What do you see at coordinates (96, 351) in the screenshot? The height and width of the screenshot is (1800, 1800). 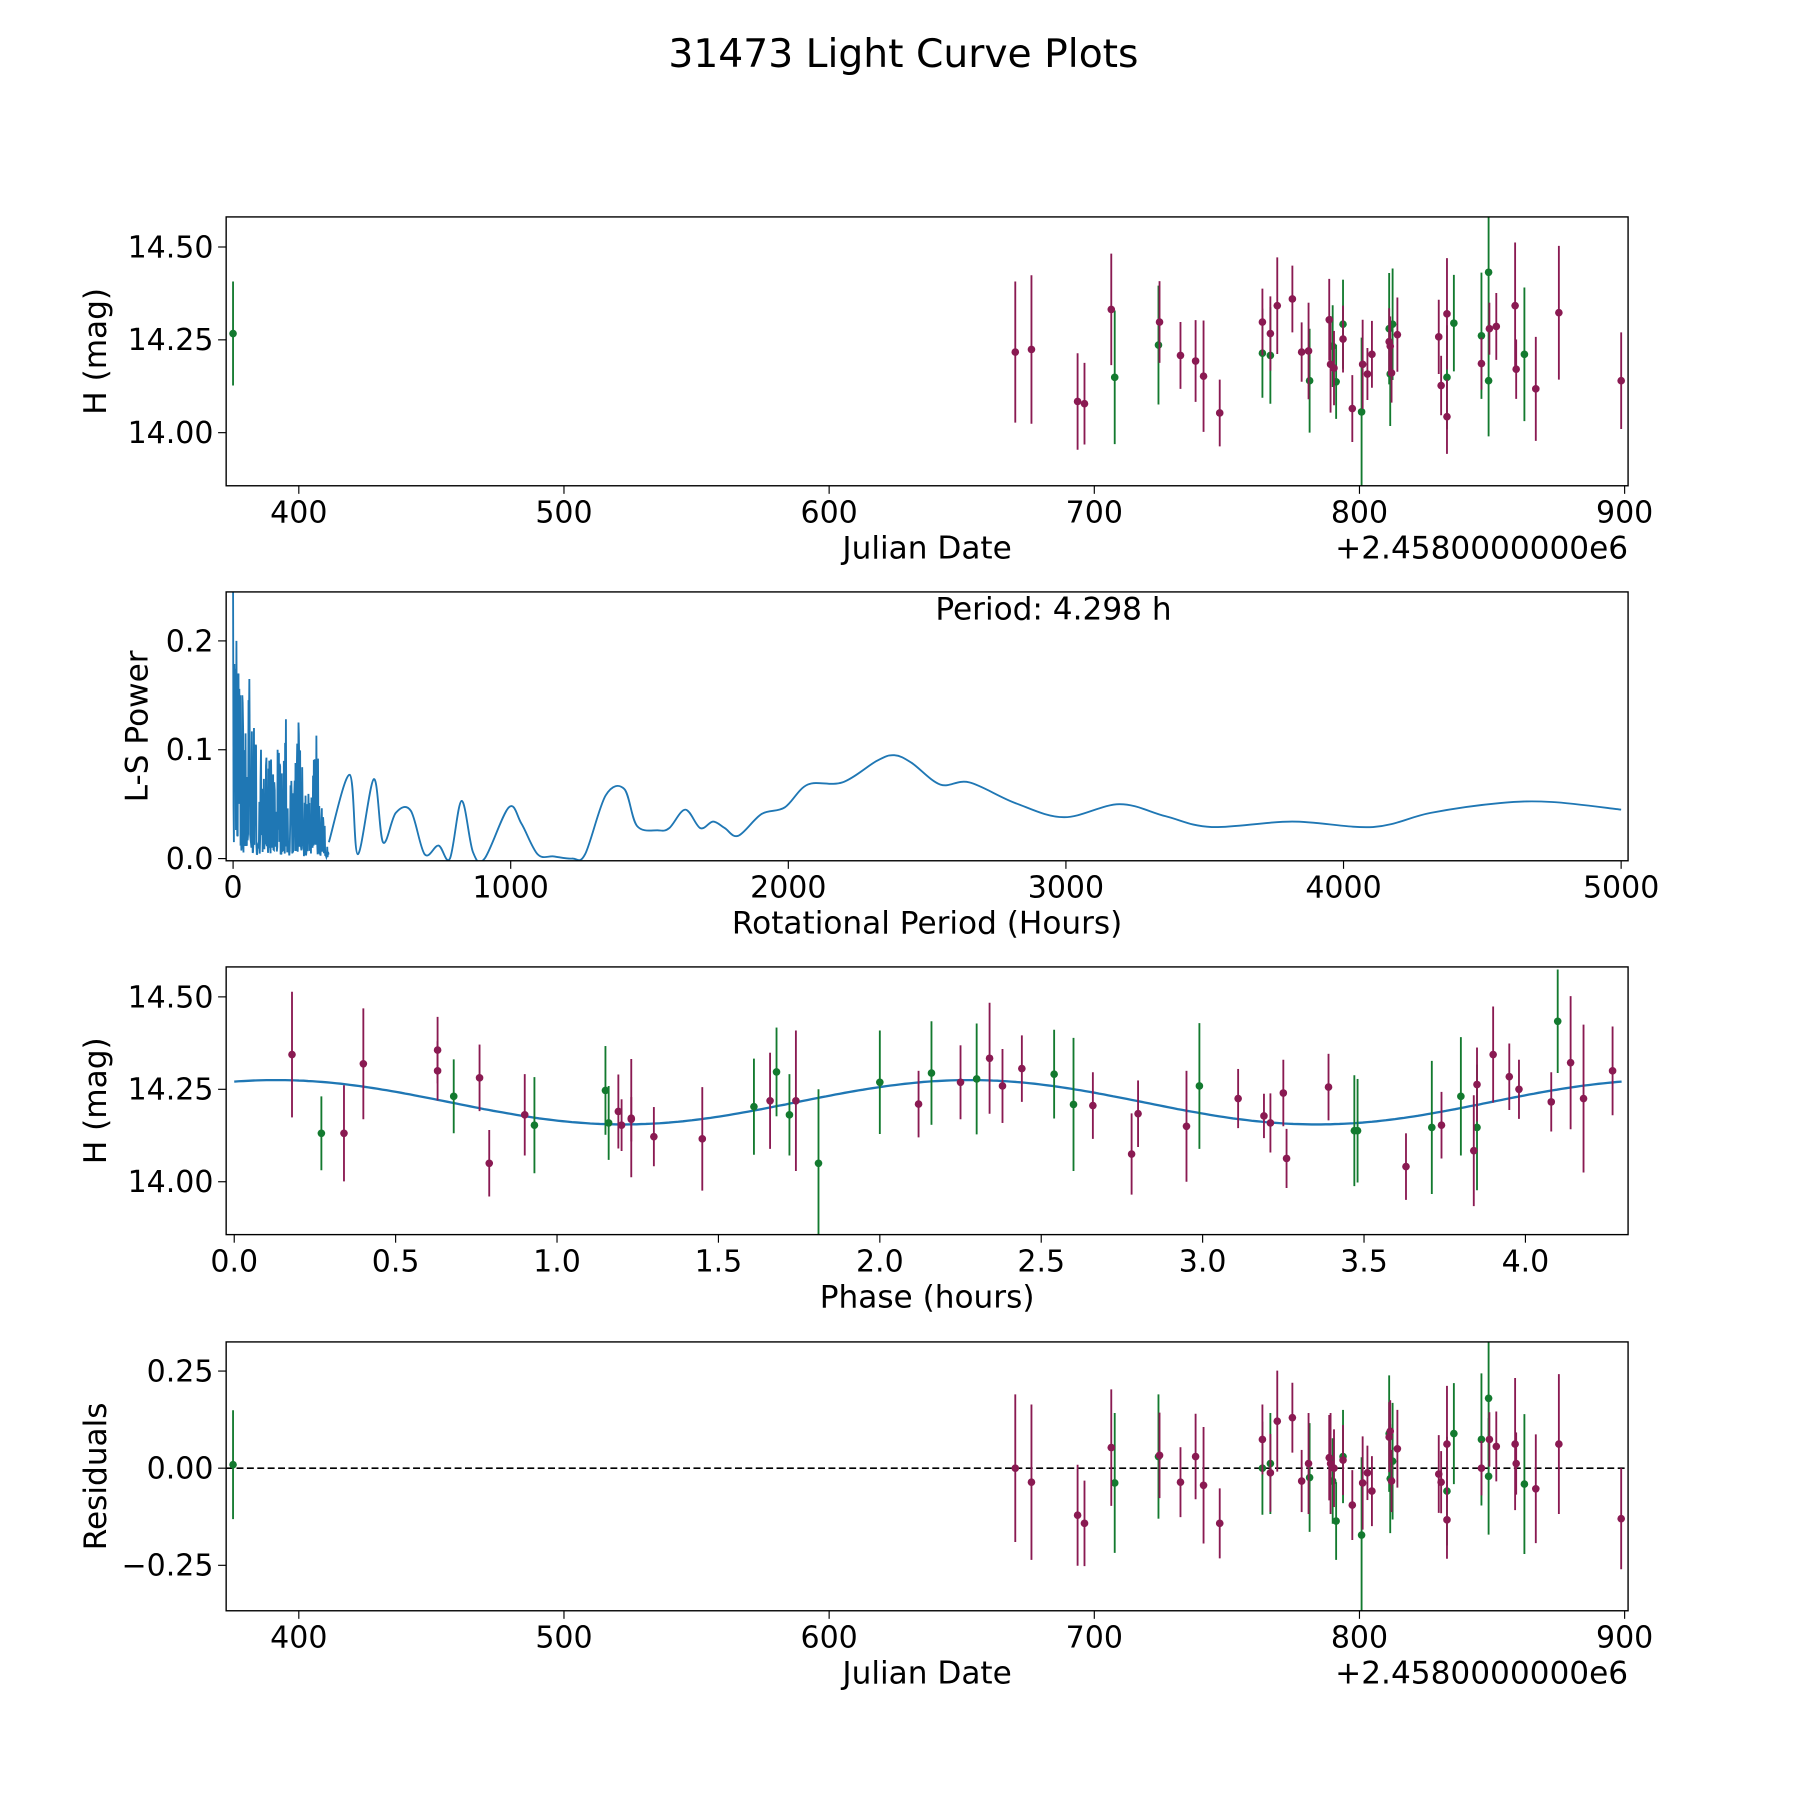 I see `y-axis-label: H (mag)` at bounding box center [96, 351].